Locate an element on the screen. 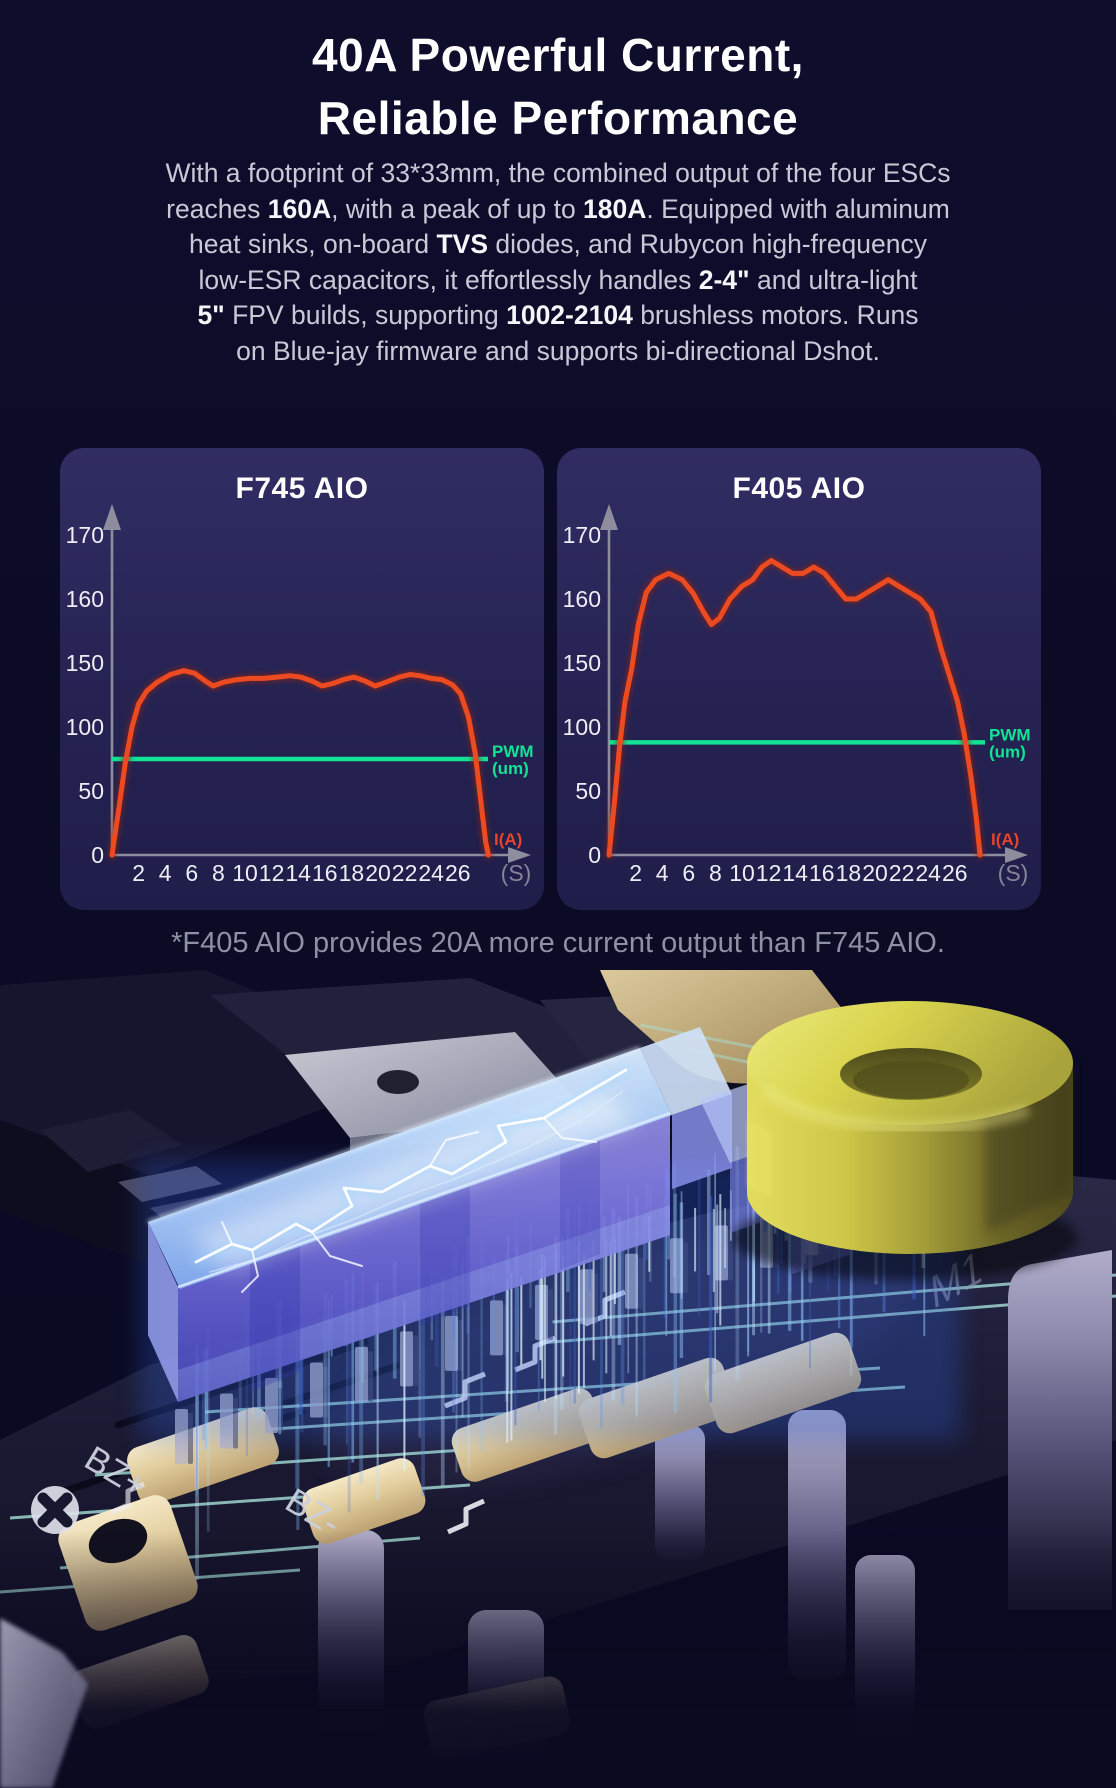 Image resolution: width=1116 pixels, height=1788 pixels. description-text: . Equipped with aluminum is located at coordinates (798, 208).